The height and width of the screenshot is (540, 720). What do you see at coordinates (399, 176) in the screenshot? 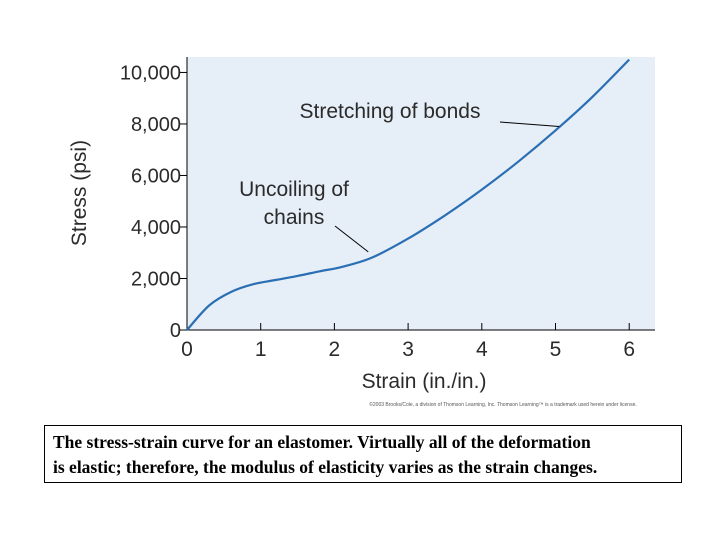
I see `annotations: Stretching of bonds Uncoiling of chains` at bounding box center [399, 176].